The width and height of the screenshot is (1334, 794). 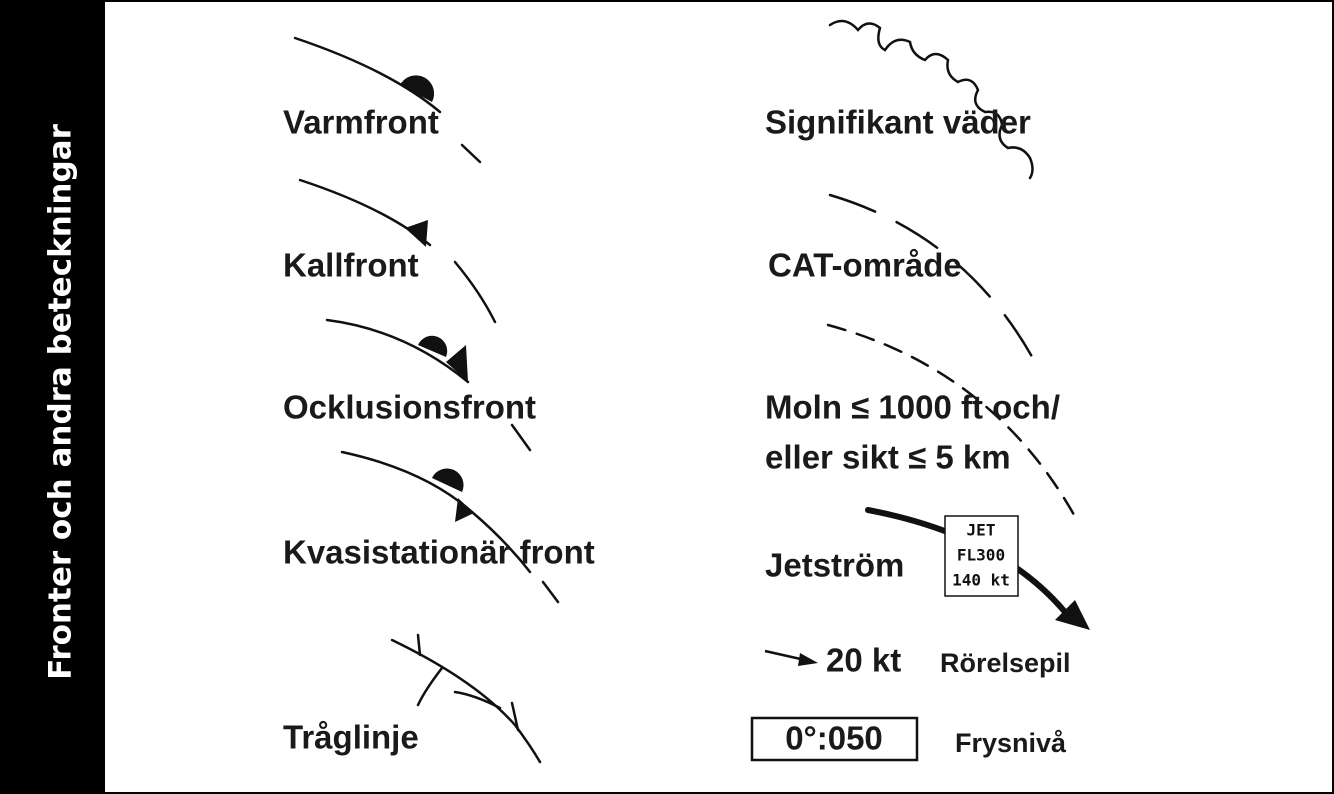 I want to click on warm-front-symbol, so click(x=387, y=100).